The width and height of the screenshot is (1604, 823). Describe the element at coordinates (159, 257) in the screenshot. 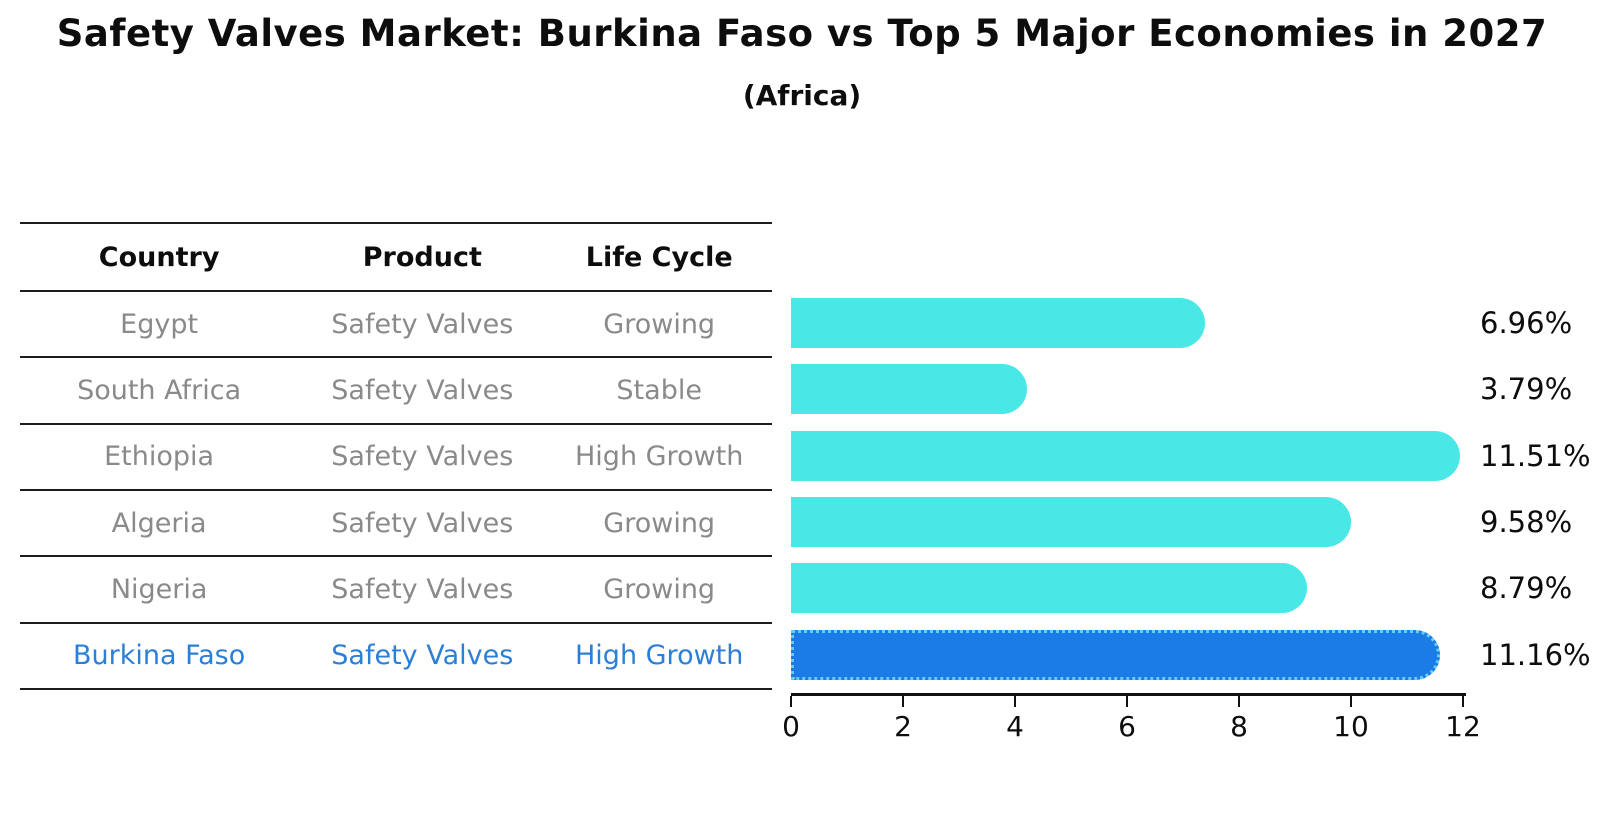

I see `column-header-country: Country` at that location.